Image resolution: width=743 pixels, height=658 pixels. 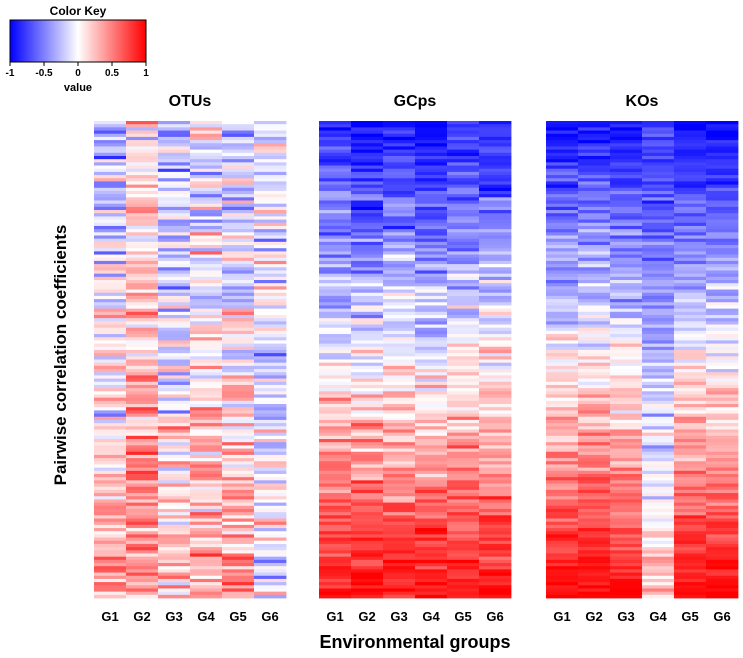 I want to click on color-key-title: Color Key, so click(x=78, y=11).